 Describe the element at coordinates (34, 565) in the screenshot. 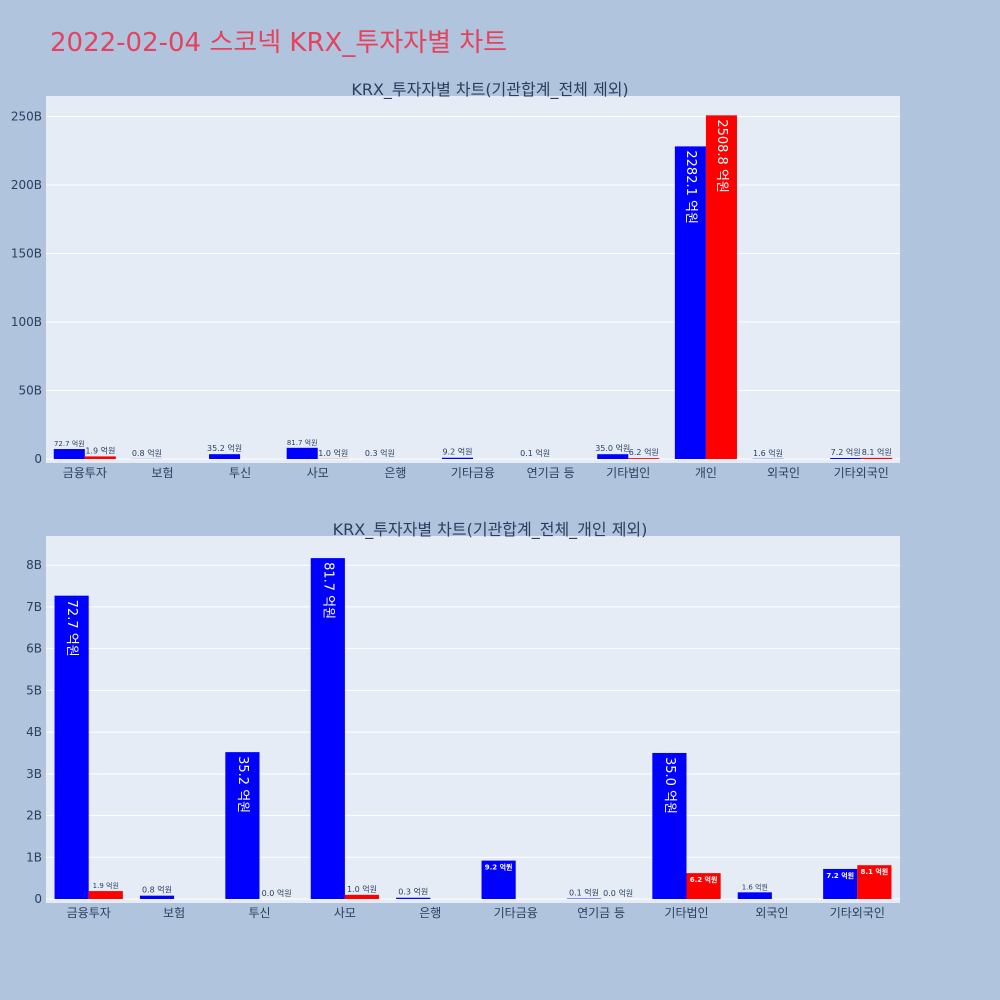

I see `y-tick-label: 8B` at that location.